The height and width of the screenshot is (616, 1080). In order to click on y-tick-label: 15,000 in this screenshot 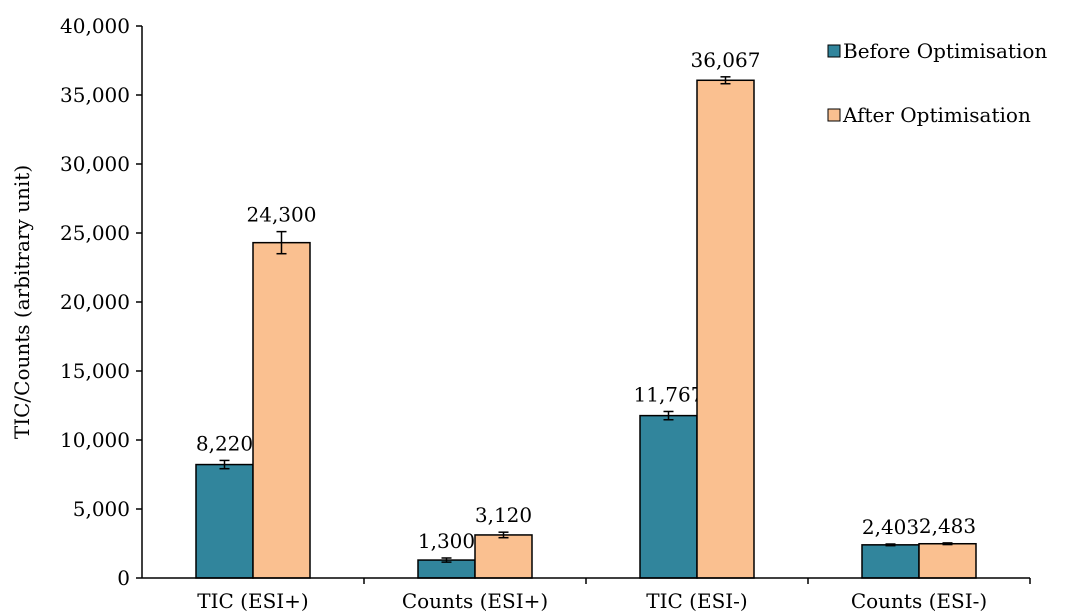, I will do `click(95, 371)`.